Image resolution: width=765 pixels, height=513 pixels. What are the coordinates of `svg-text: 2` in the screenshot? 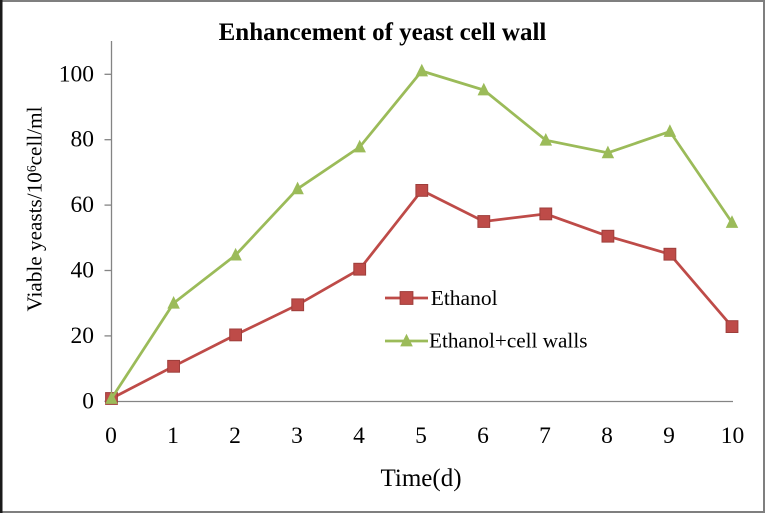 It's located at (235, 436).